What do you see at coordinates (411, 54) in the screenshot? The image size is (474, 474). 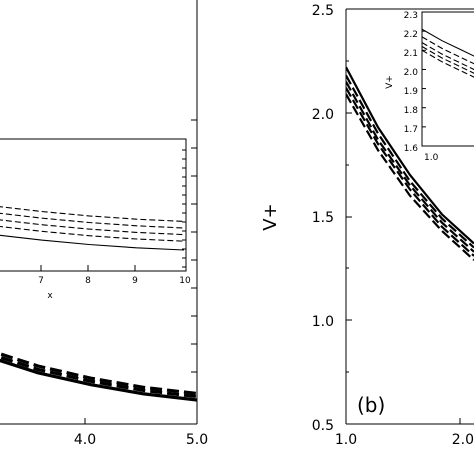 I see `panel-b-inset-ytick-label: 2.1` at bounding box center [411, 54].